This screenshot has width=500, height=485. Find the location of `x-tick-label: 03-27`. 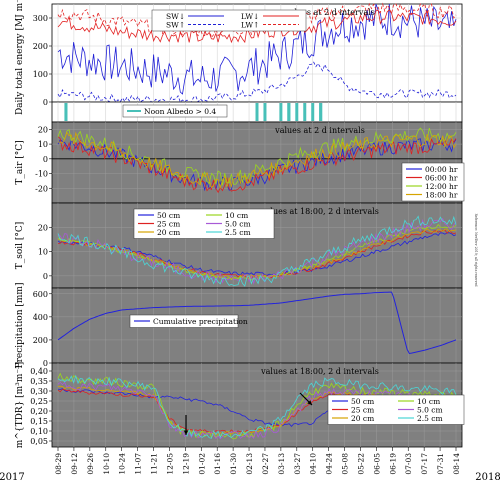

x-tick-label: 03-27 is located at coordinates (297, 464).